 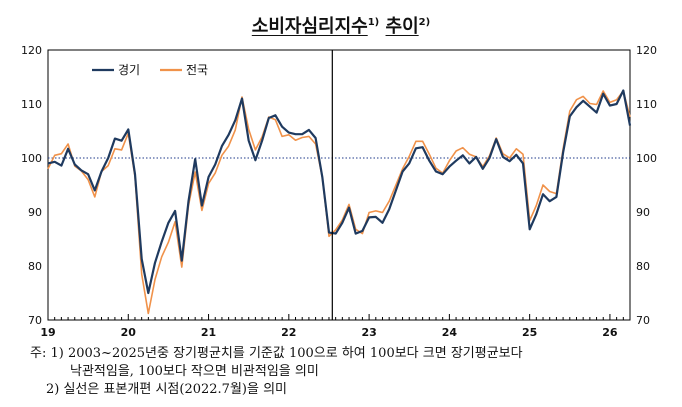 What do you see at coordinates (646, 185) in the screenshot?
I see `y-axis-right: 70 80 90 100 110 120` at bounding box center [646, 185].